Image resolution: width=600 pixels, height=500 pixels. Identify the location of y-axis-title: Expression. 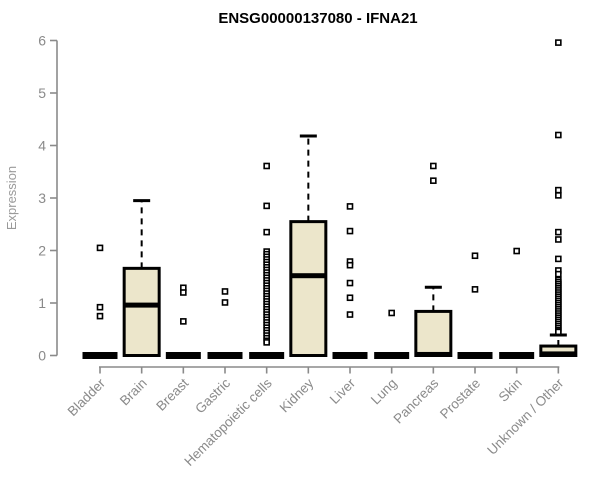
(11, 198).